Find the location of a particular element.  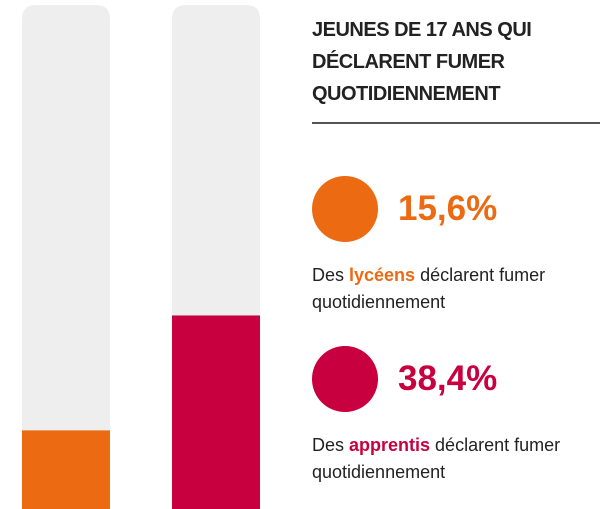

category-label: lycéens is located at coordinates (382, 275).